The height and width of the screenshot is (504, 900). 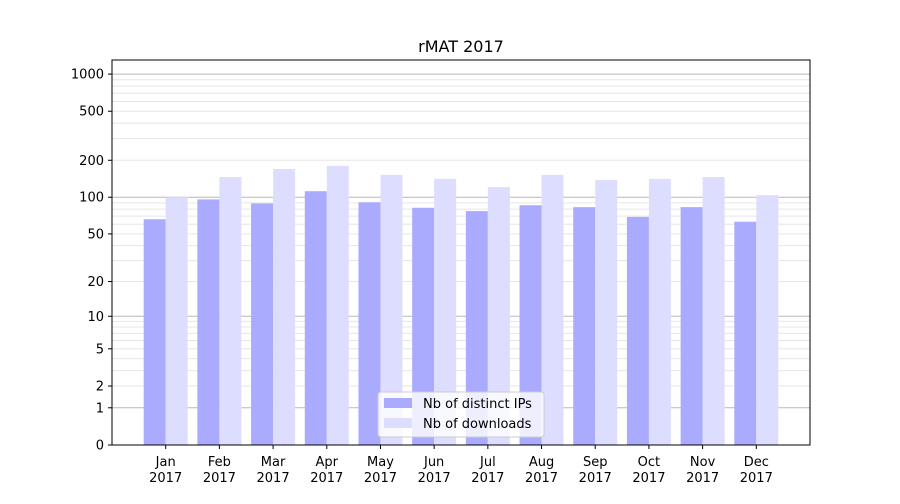 I want to click on y-tick-label: 100, so click(x=91, y=198).